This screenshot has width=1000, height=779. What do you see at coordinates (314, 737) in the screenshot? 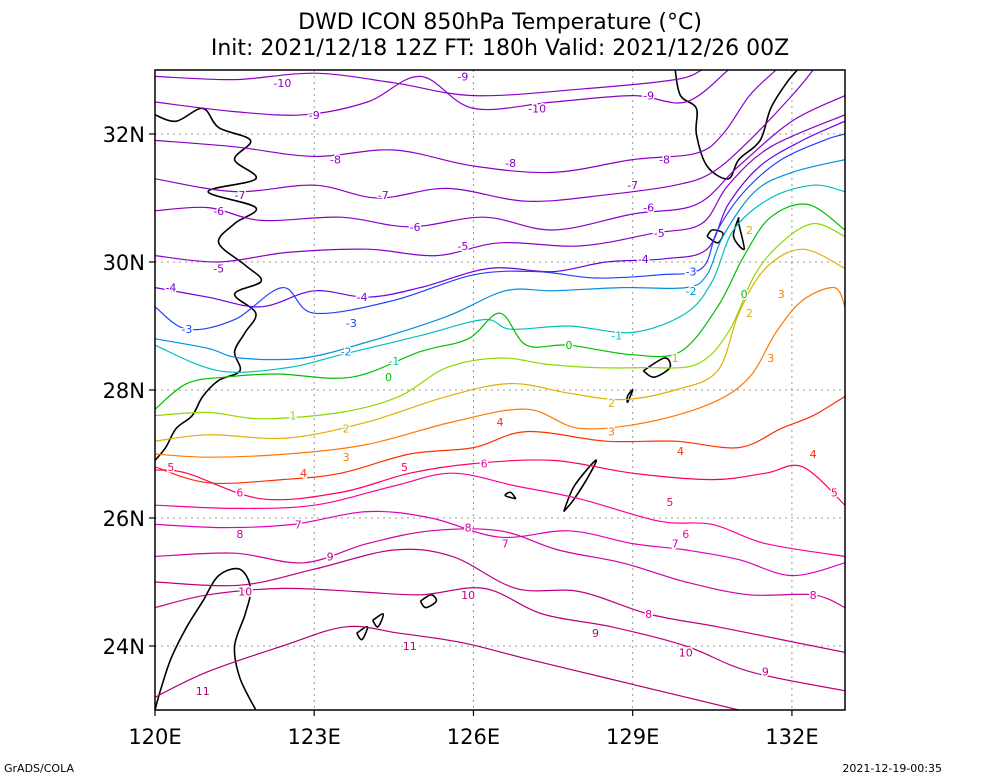
I see `lon-tick-label: 123E` at bounding box center [314, 737].